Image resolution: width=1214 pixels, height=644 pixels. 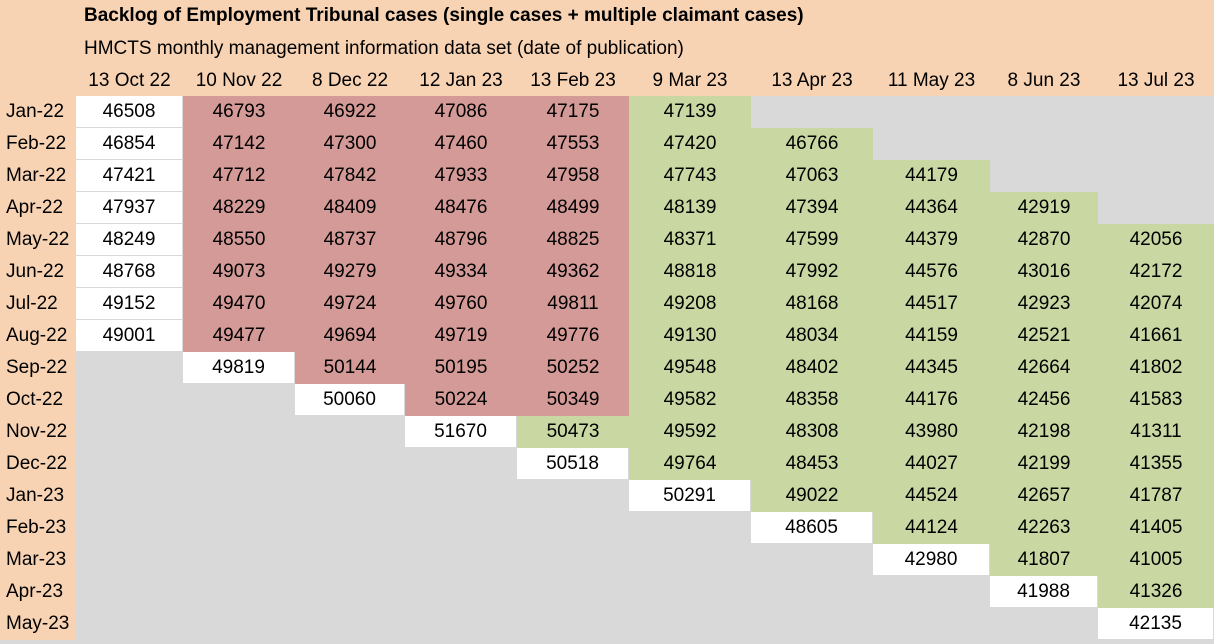 I want to click on header-corner-subtitle, so click(x=38, y=49).